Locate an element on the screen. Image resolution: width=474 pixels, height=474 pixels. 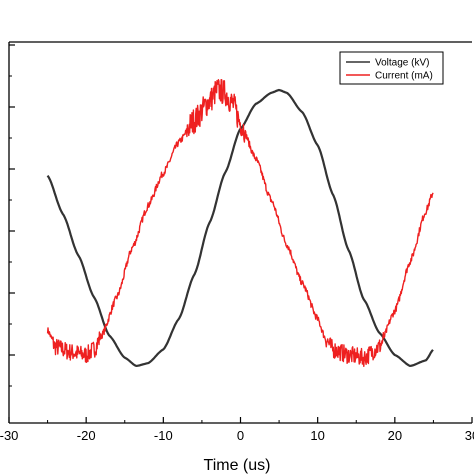
legend-label: Current (mA) is located at coordinates (404, 76).